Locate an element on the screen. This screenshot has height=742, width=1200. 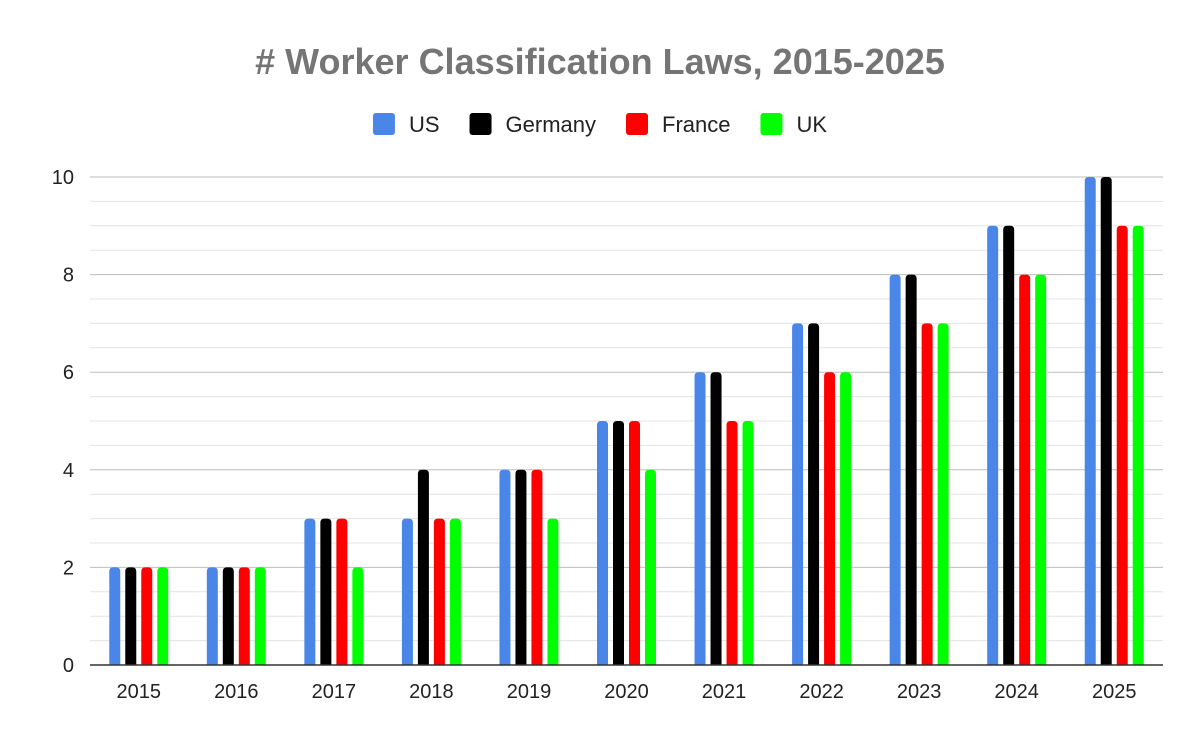
bar-uk-2025 is located at coordinates (1138, 445).